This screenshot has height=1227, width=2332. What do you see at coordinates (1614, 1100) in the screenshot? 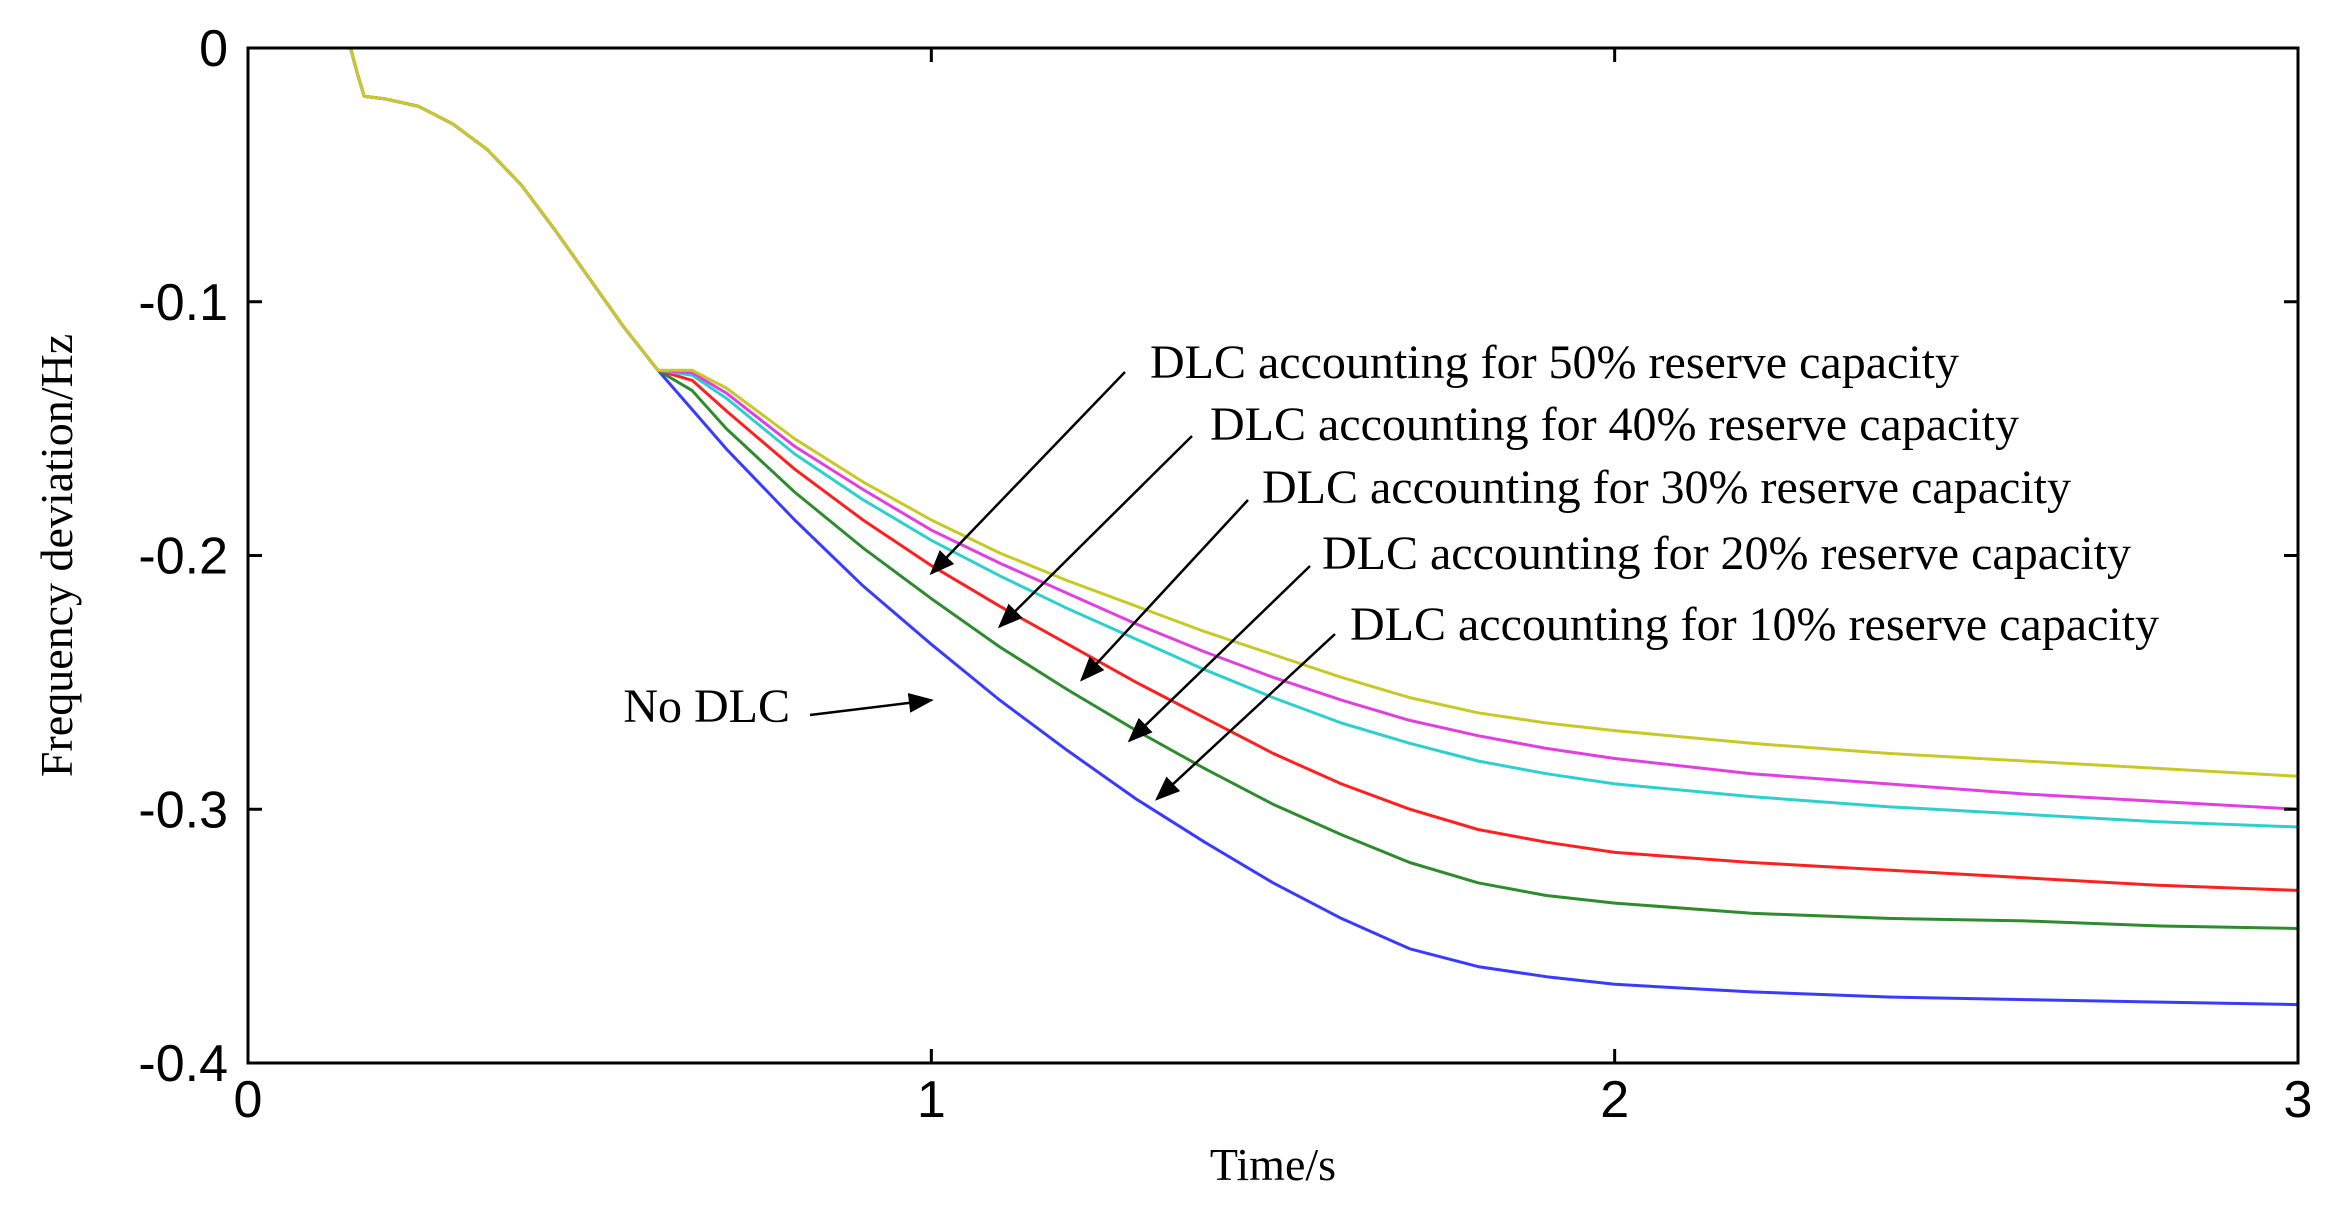
I see `x-tick-label: 2` at bounding box center [1614, 1100].